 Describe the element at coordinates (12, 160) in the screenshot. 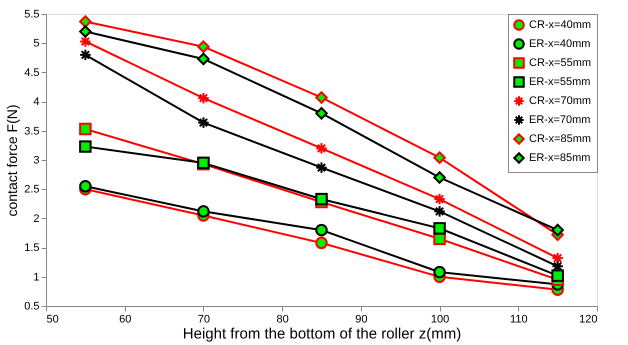

I see `y-axis-title: contact force F(N)` at that location.